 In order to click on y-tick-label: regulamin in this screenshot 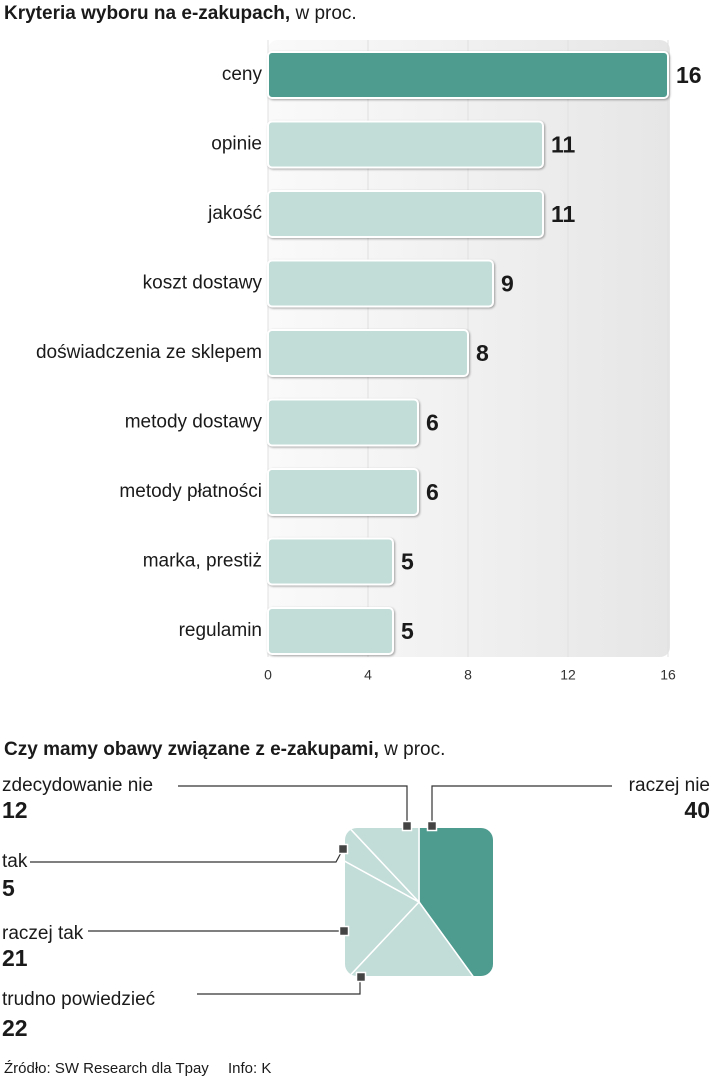, I will do `click(220, 630)`.